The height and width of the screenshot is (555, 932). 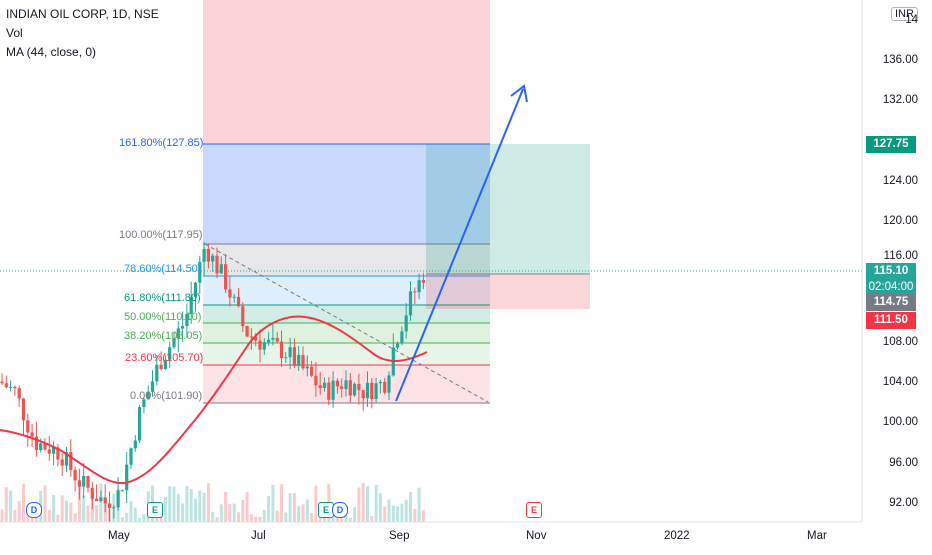 What do you see at coordinates (900, 422) in the screenshot?
I see `price-axis-label: 100.00` at bounding box center [900, 422].